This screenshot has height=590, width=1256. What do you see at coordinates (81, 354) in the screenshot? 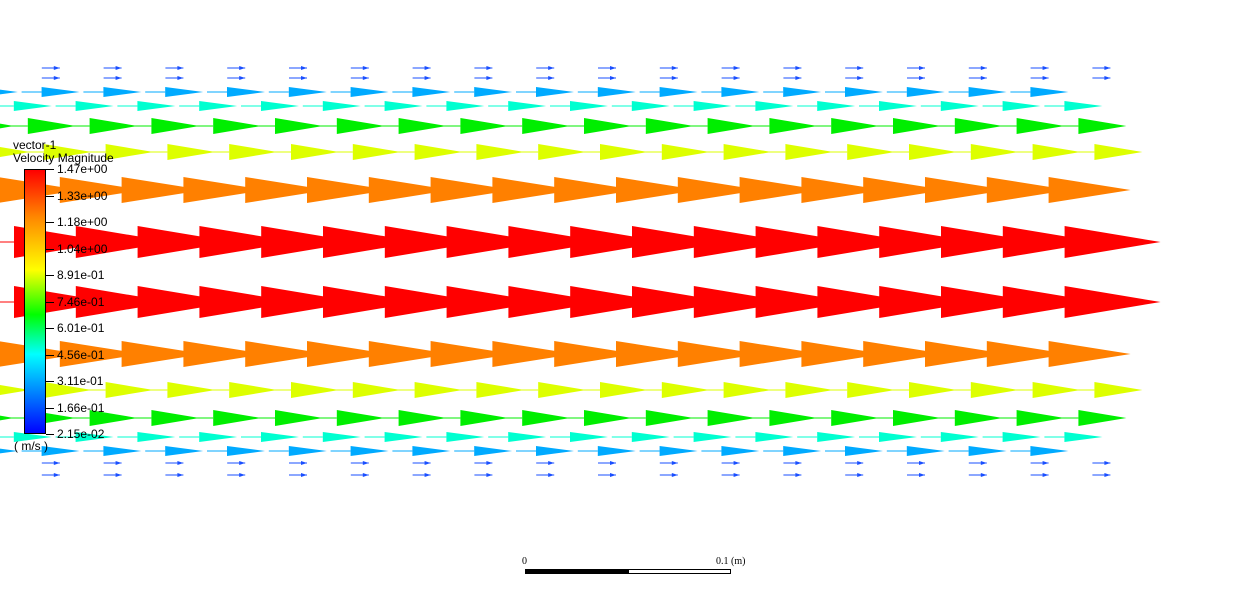
I see `legend-tick-label: 4.56e-01` at bounding box center [81, 354].